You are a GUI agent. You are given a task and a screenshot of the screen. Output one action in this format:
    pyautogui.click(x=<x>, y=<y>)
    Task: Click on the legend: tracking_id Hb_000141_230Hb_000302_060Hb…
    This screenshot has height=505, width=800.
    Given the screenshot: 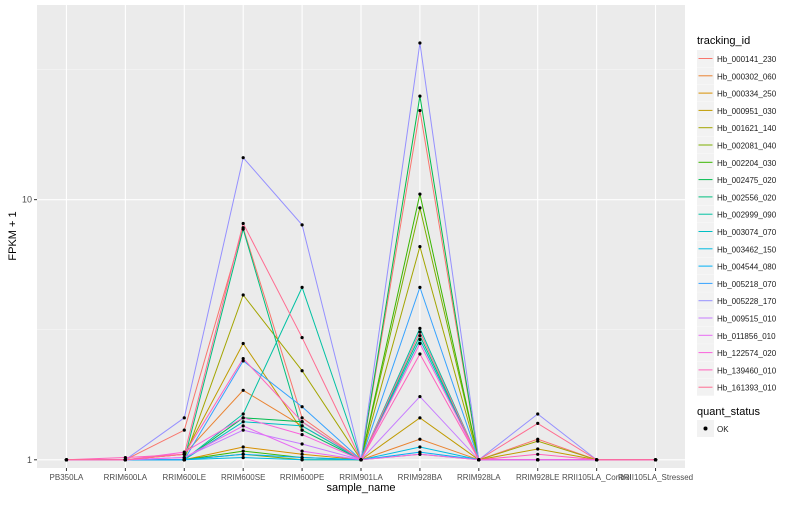 What is the action you would take?
    pyautogui.click(x=737, y=236)
    